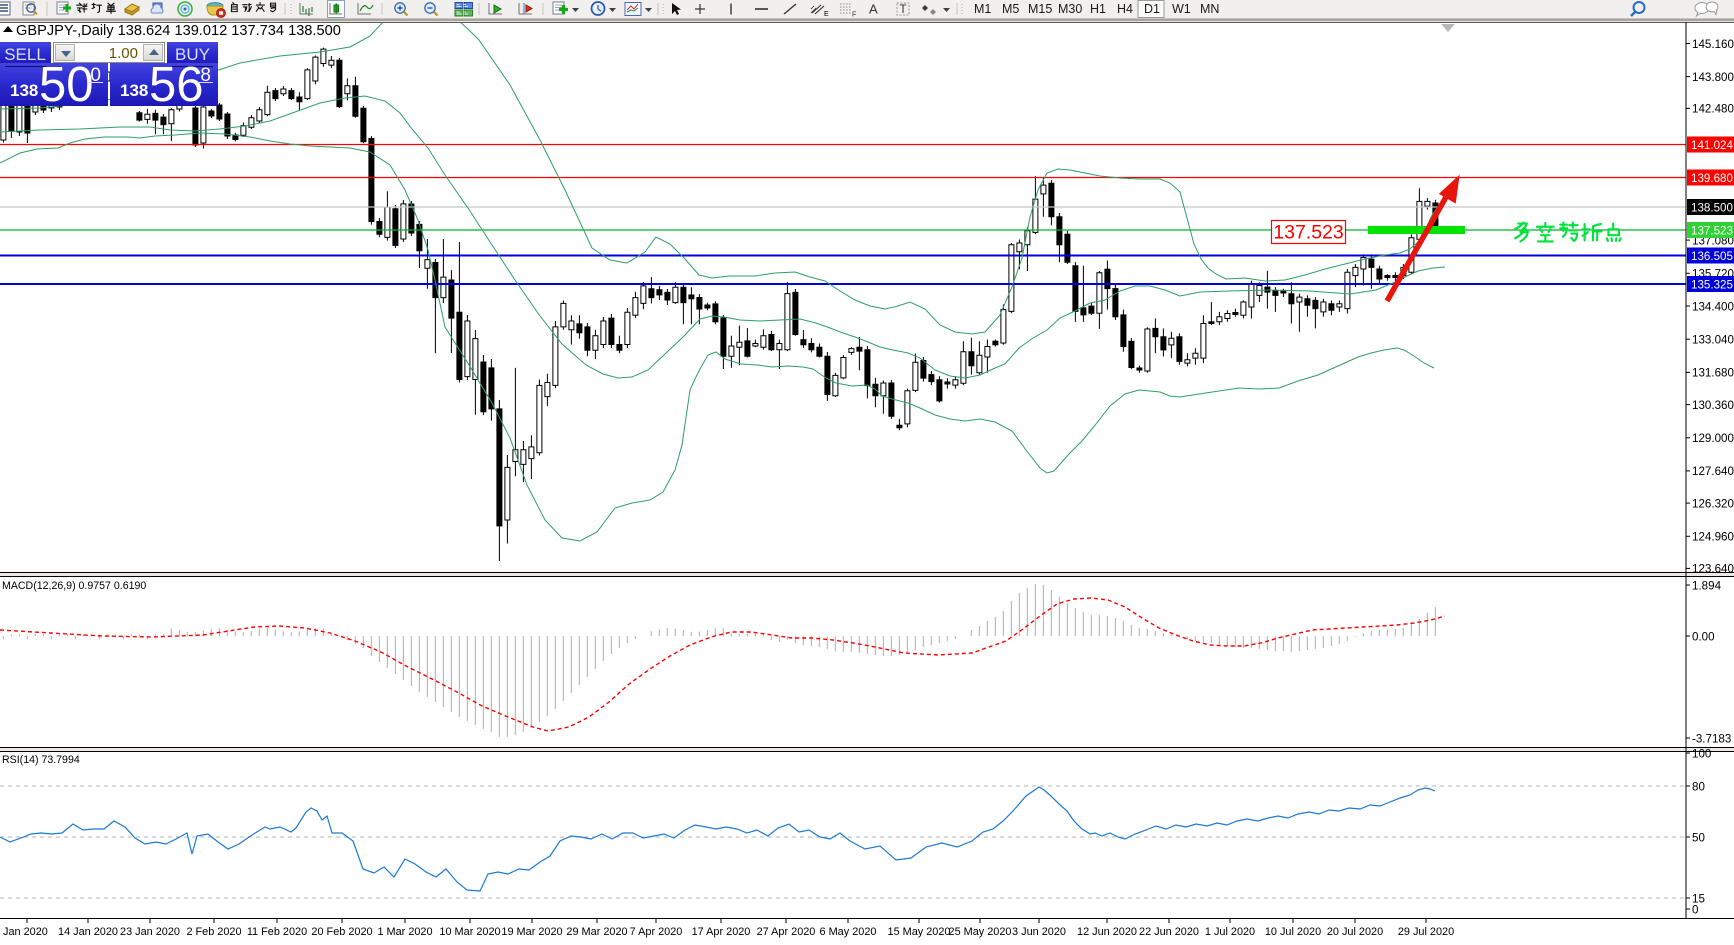  What do you see at coordinates (1712, 207) in the screenshot?
I see `svg-text: 138.500` at bounding box center [1712, 207].